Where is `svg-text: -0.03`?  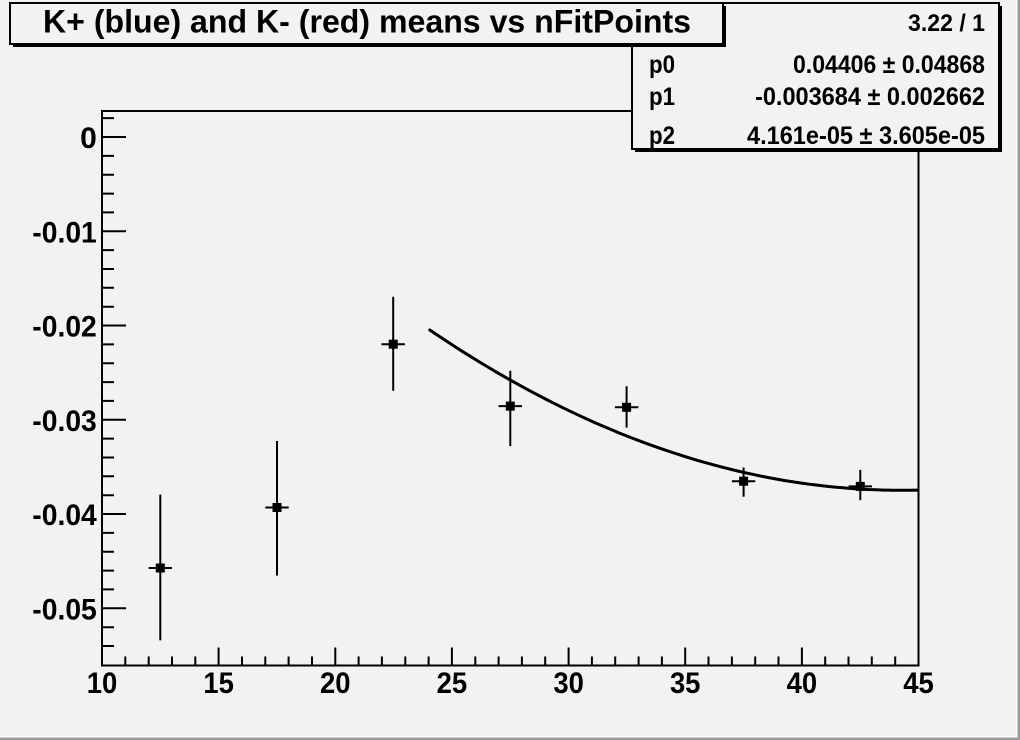
svg-text: -0.03 is located at coordinates (64, 421).